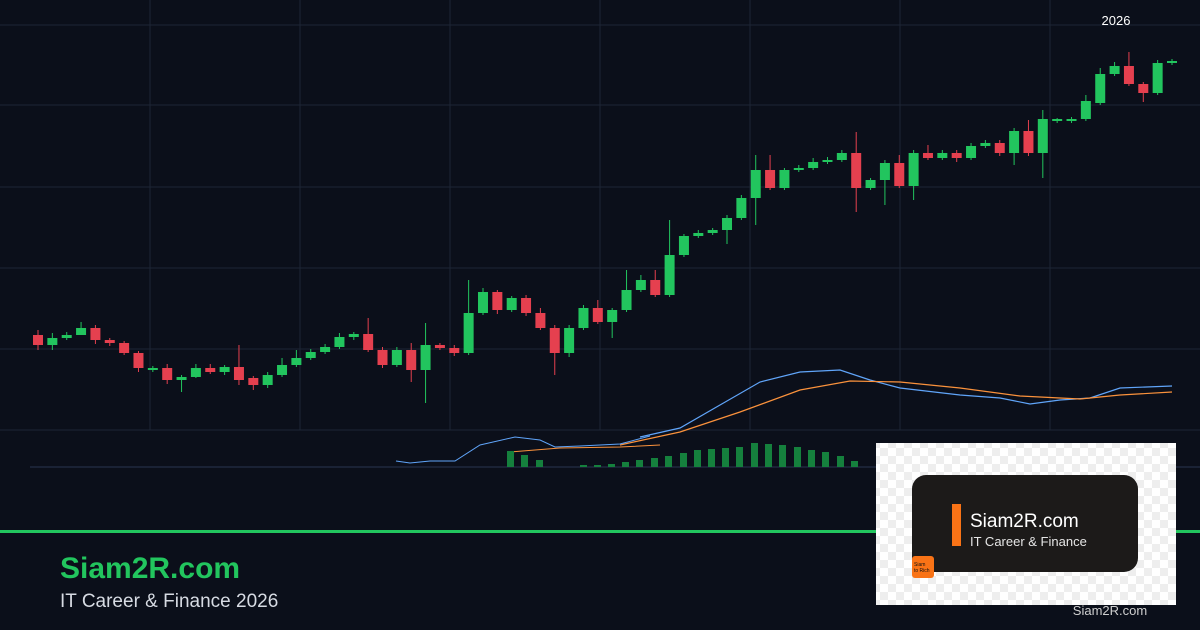 This screenshot has height=630, width=1200. What do you see at coordinates (585, 448) in the screenshot?
I see `signal-line` at bounding box center [585, 448].